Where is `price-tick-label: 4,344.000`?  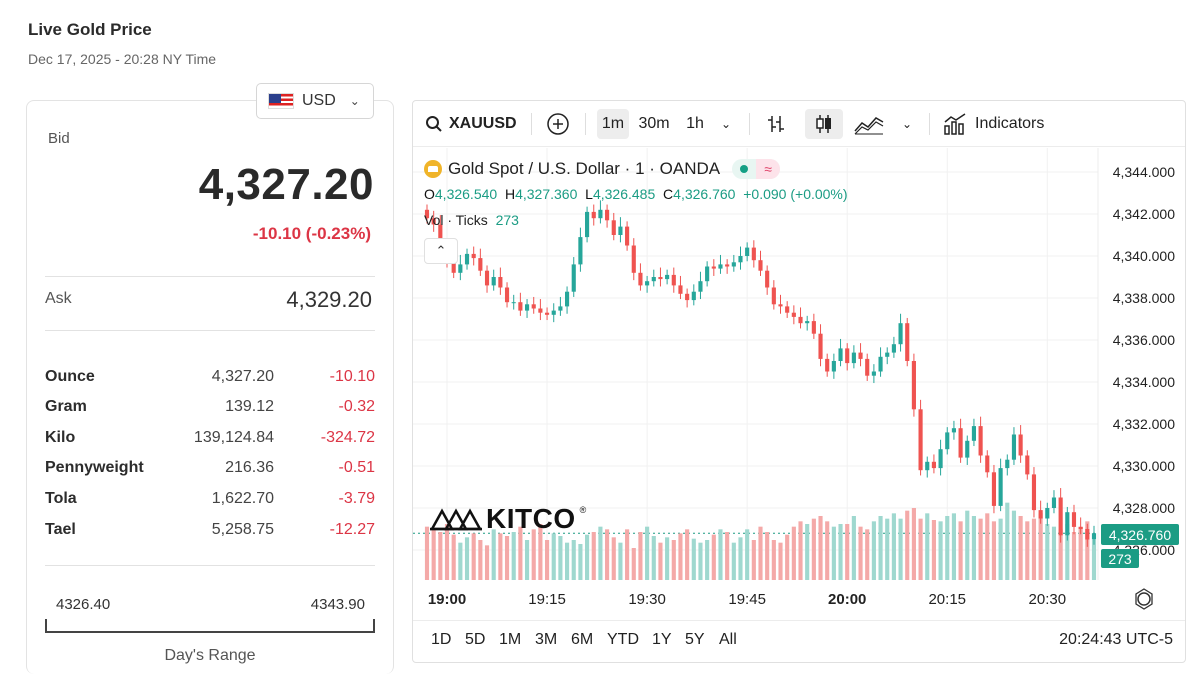 price-tick-label: 4,344.000 is located at coordinates (1144, 172).